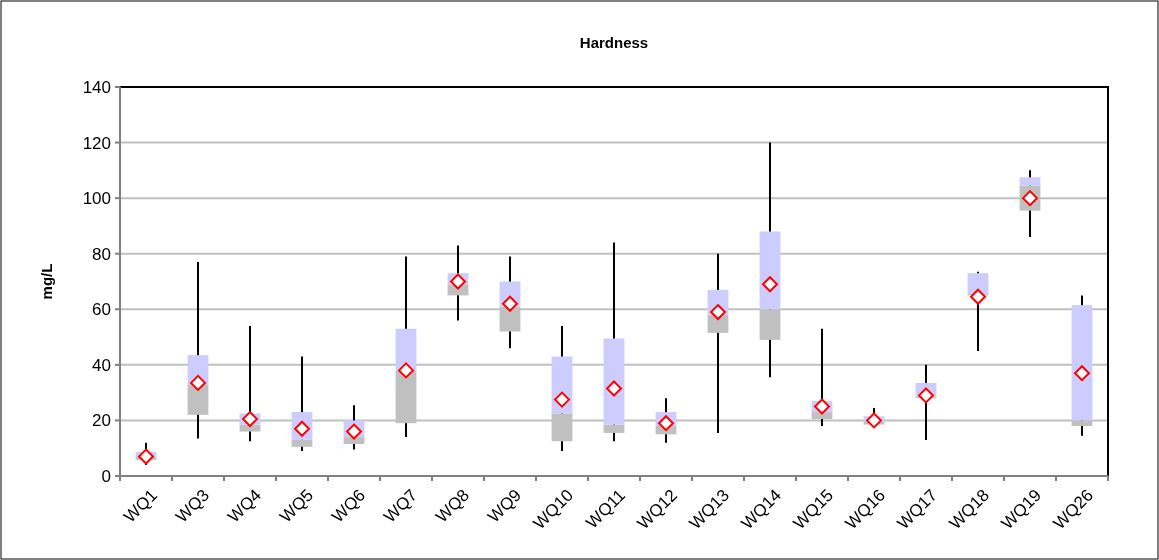 The image size is (1159, 560). What do you see at coordinates (101, 421) in the screenshot?
I see `y-tick-label: 20` at bounding box center [101, 421].